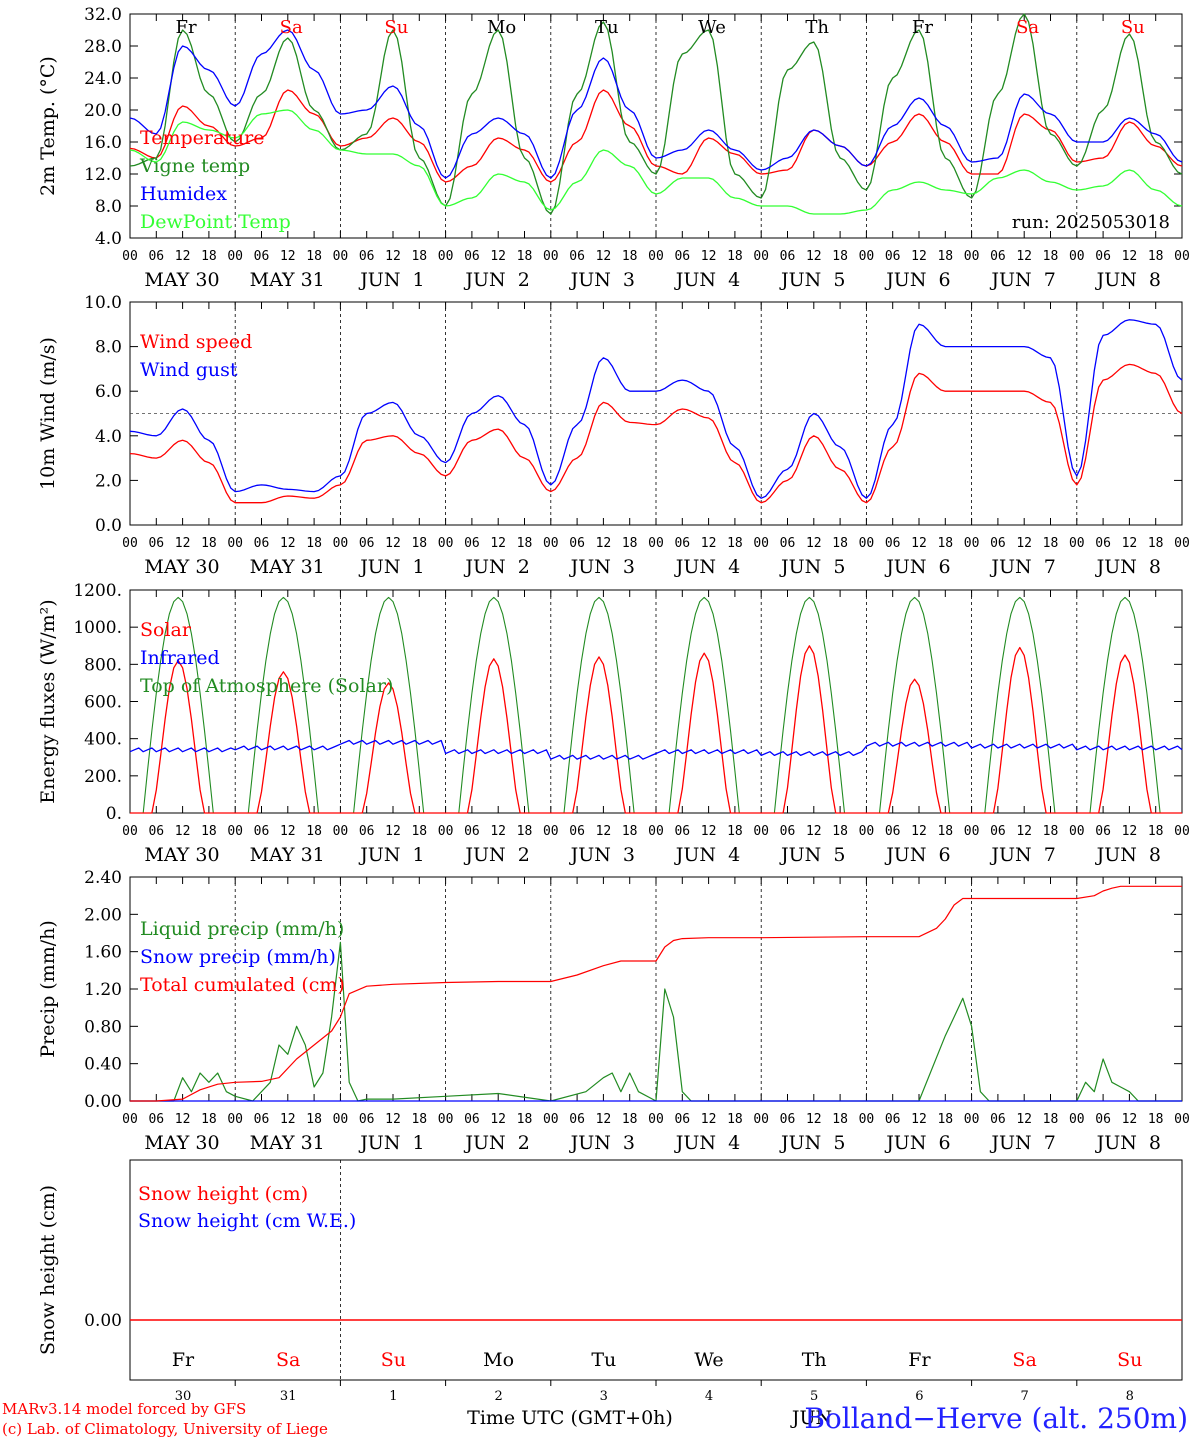 This screenshot has height=1440, width=1194. I want to click on y-tick-label: 24.0, so click(103, 79).